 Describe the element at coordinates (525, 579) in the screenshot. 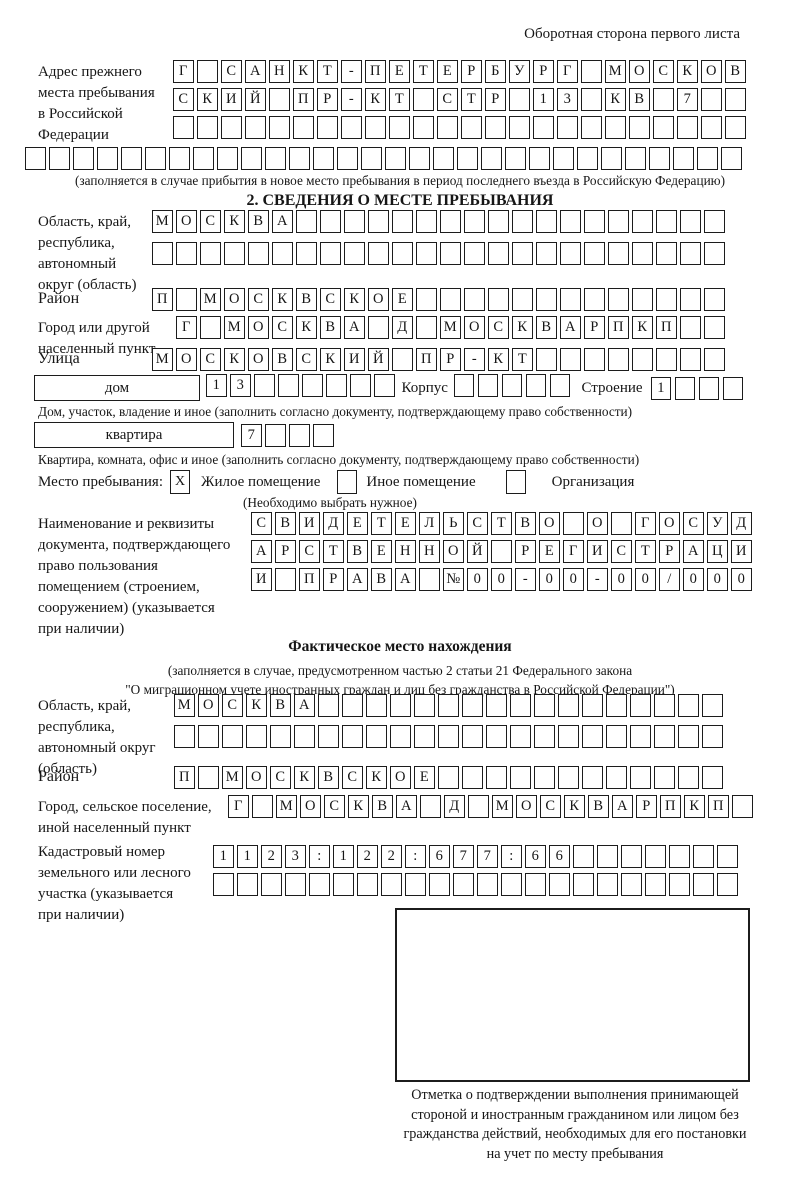

I see `char-cell: -` at that location.